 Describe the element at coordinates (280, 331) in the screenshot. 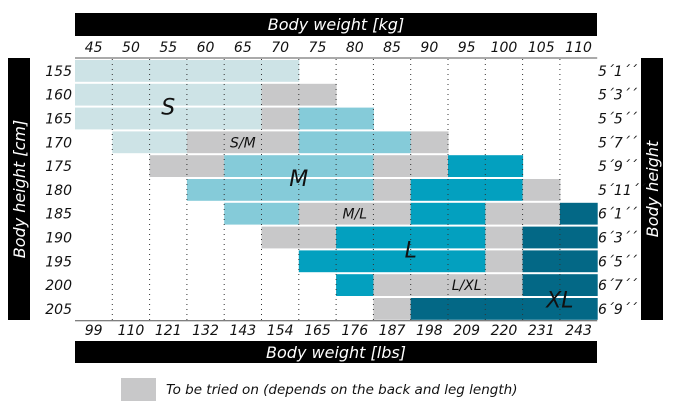

I see `lbs-tick-label: 154` at that location.